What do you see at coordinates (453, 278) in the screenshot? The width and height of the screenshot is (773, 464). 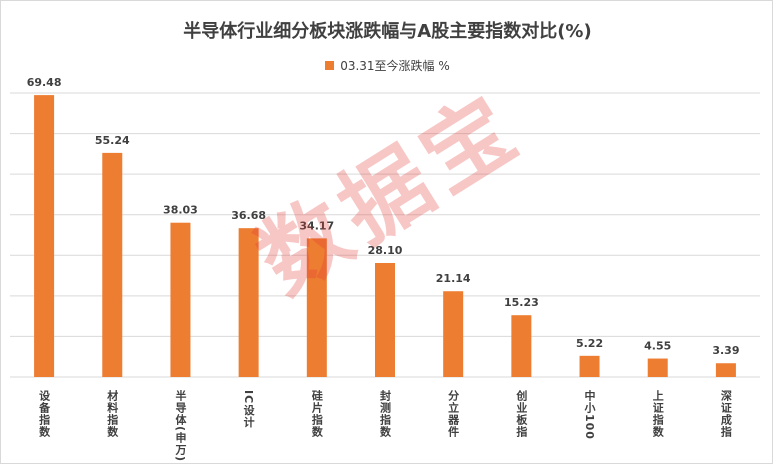 I see `data-label-6: 21.14` at bounding box center [453, 278].